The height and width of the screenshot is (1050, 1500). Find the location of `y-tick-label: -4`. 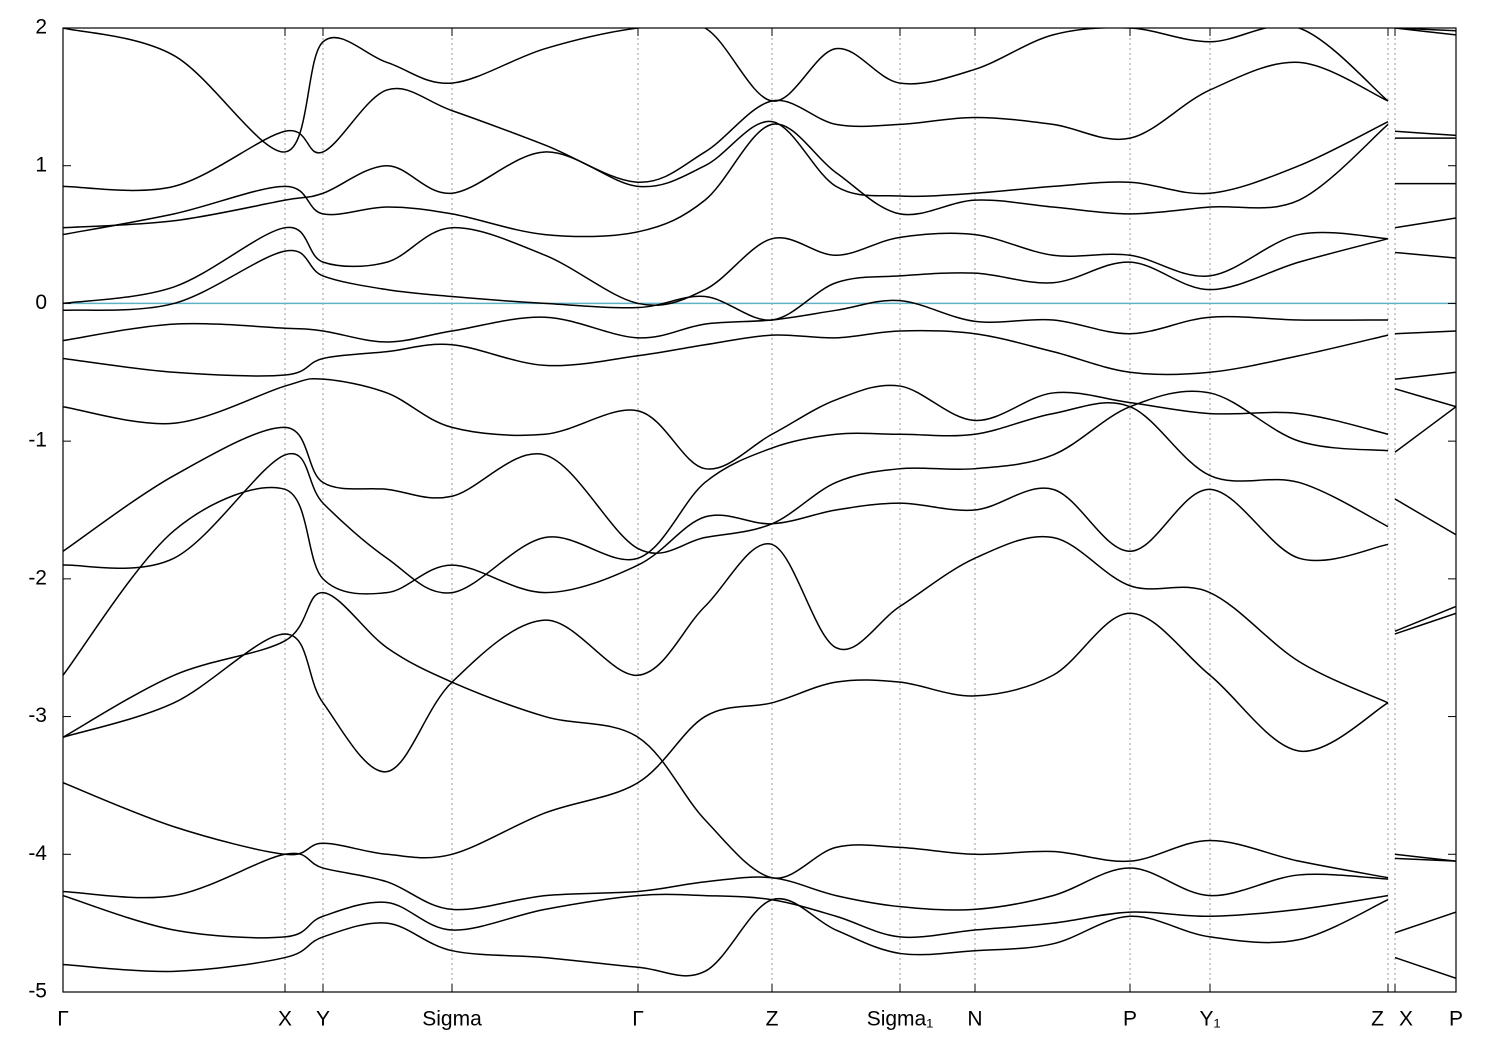

y-tick-label: -4 is located at coordinates (37, 853).